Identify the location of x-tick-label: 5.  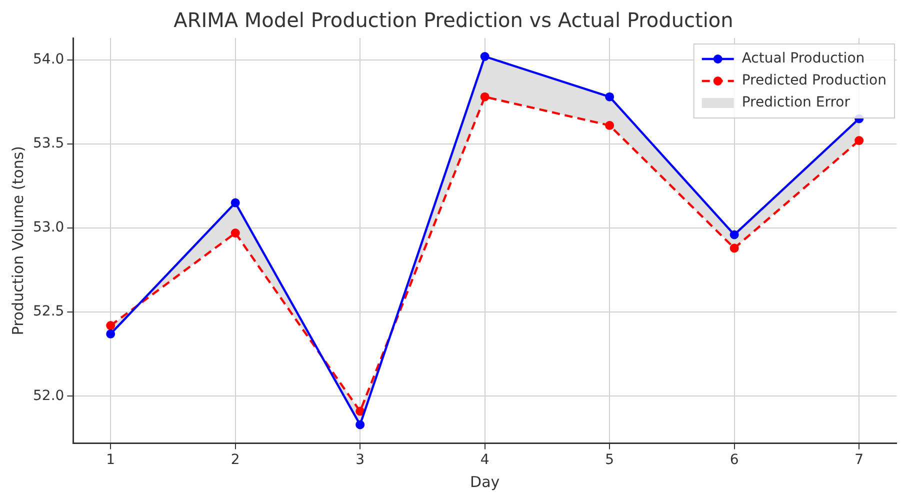
(609, 460).